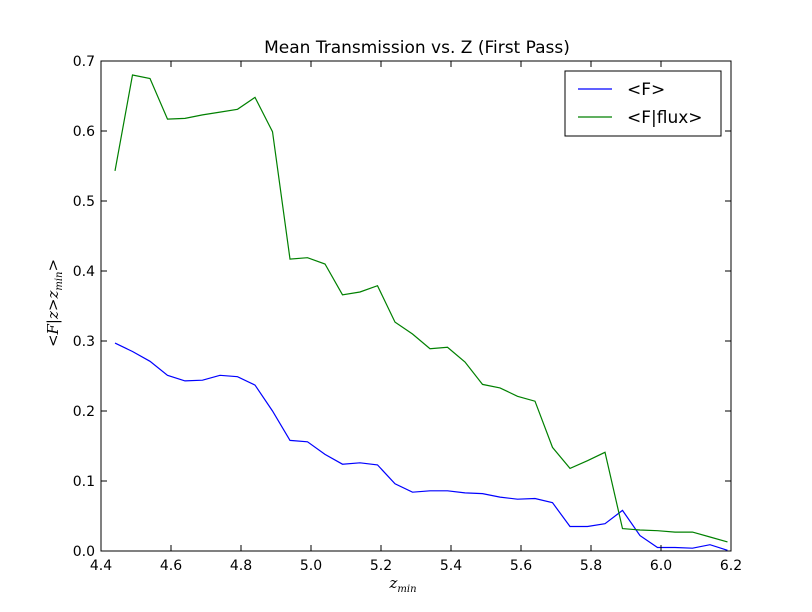 The width and height of the screenshot is (812, 612). What do you see at coordinates (521, 566) in the screenshot?
I see `x-tick-label-6: 5.6` at bounding box center [521, 566].